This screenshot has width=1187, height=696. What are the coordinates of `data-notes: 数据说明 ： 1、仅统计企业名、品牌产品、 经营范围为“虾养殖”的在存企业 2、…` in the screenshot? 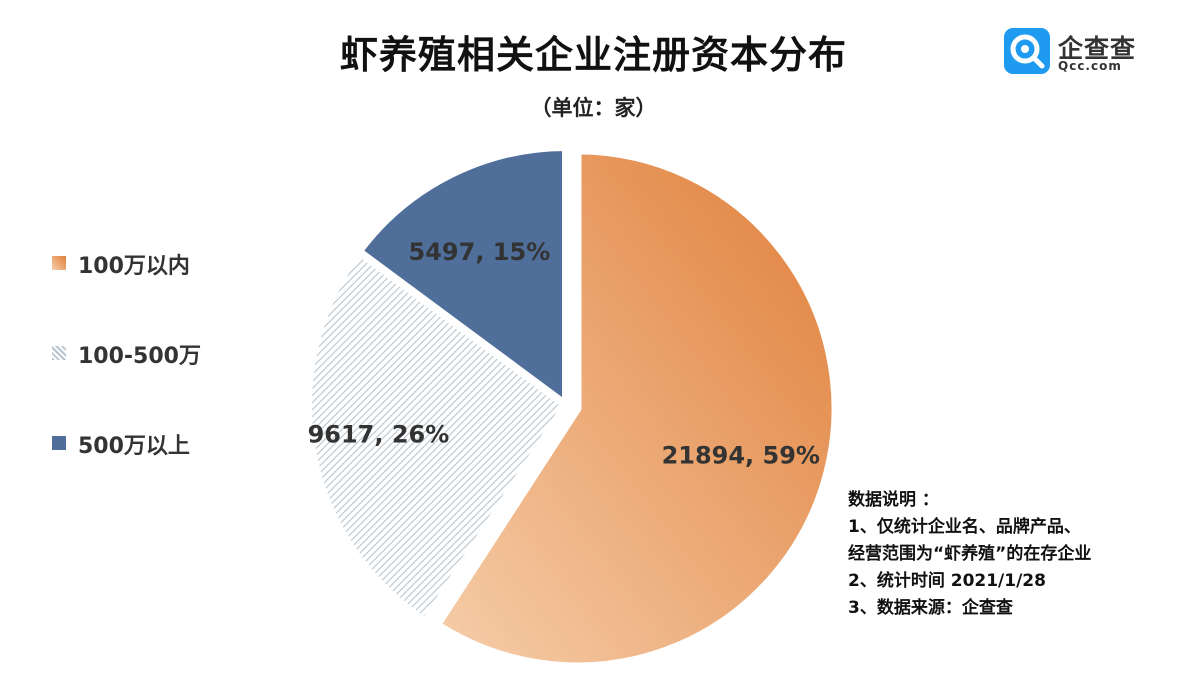 It's located at (969, 554).